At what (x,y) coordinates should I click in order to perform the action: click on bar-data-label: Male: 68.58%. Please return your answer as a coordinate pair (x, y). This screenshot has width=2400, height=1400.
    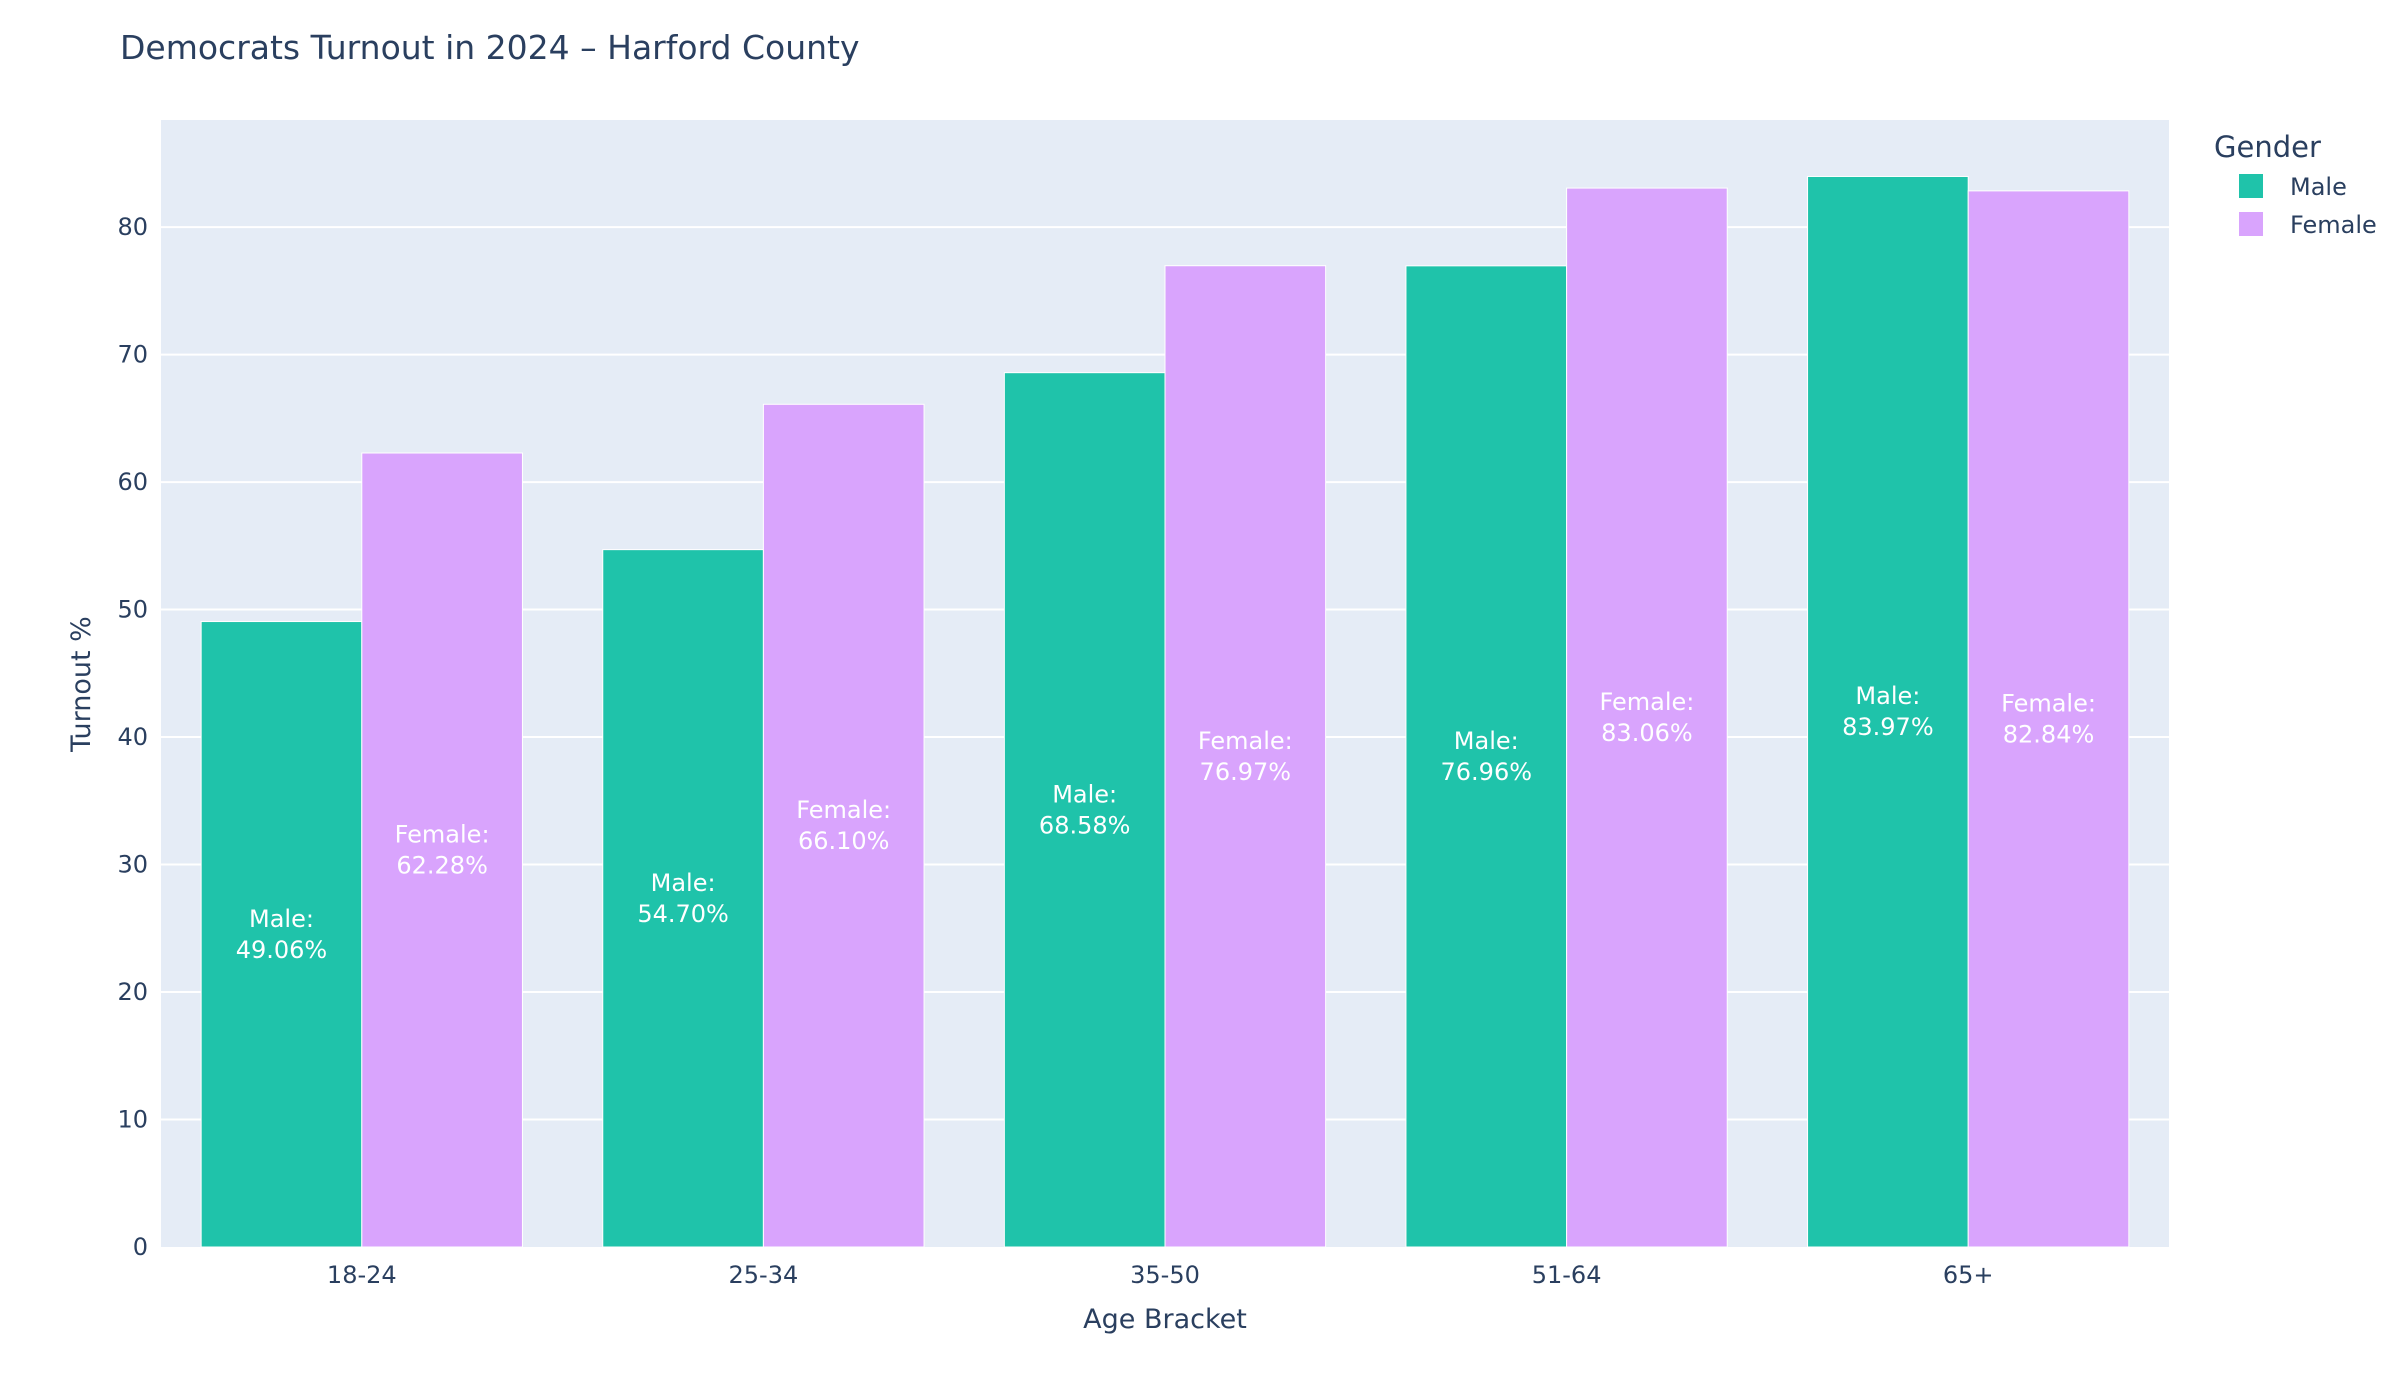
    Looking at the image, I should click on (1085, 809).